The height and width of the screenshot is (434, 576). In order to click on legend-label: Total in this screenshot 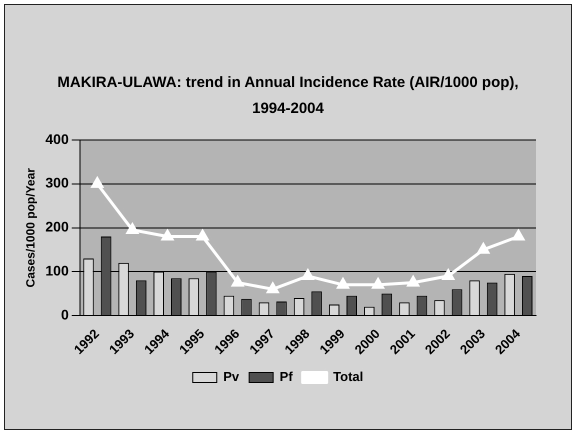, I will do `click(348, 376)`.